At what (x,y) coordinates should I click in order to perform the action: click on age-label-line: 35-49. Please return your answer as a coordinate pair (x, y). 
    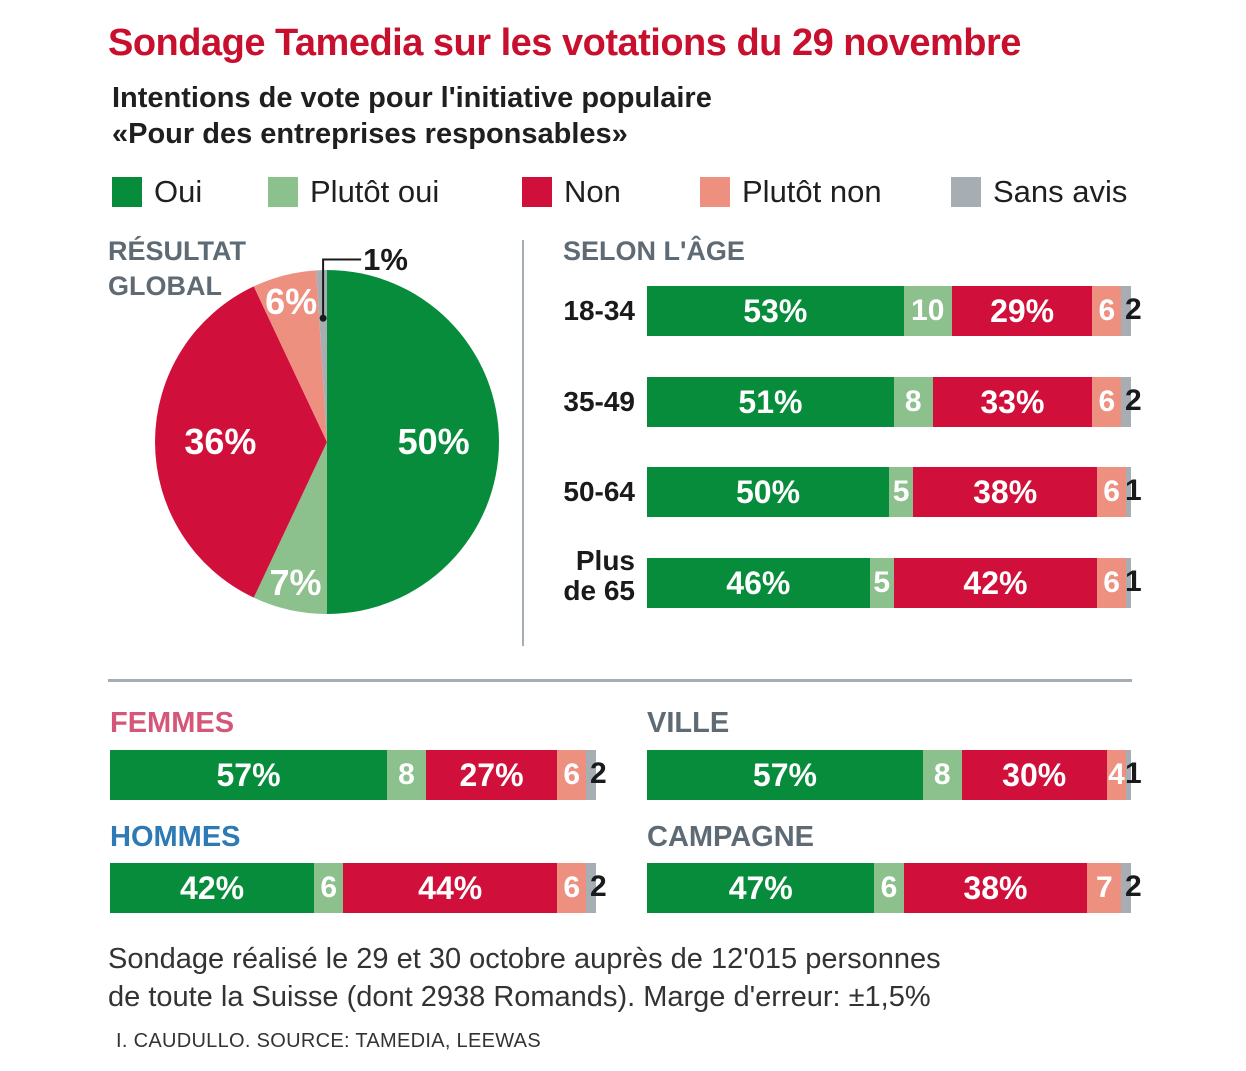
    Looking at the image, I should click on (599, 401).